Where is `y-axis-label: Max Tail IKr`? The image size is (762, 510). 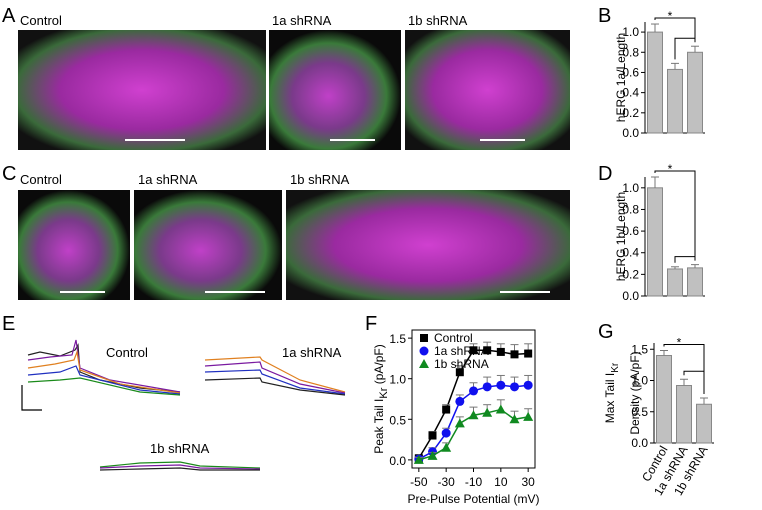 y-axis-label: Max Tail IKr is located at coordinates (612, 392).